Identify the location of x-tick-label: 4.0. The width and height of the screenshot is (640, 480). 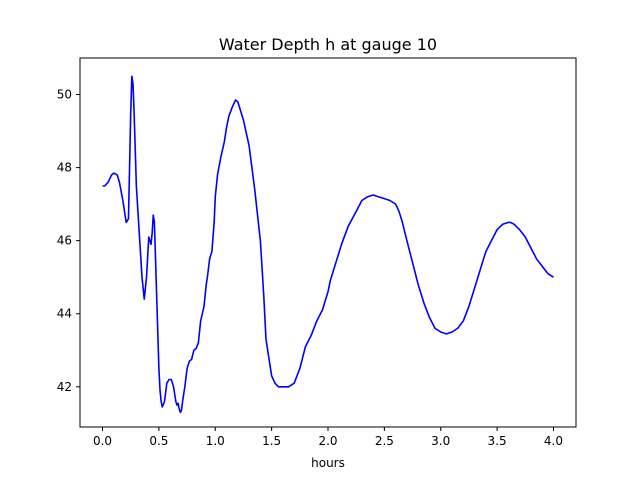
(553, 441).